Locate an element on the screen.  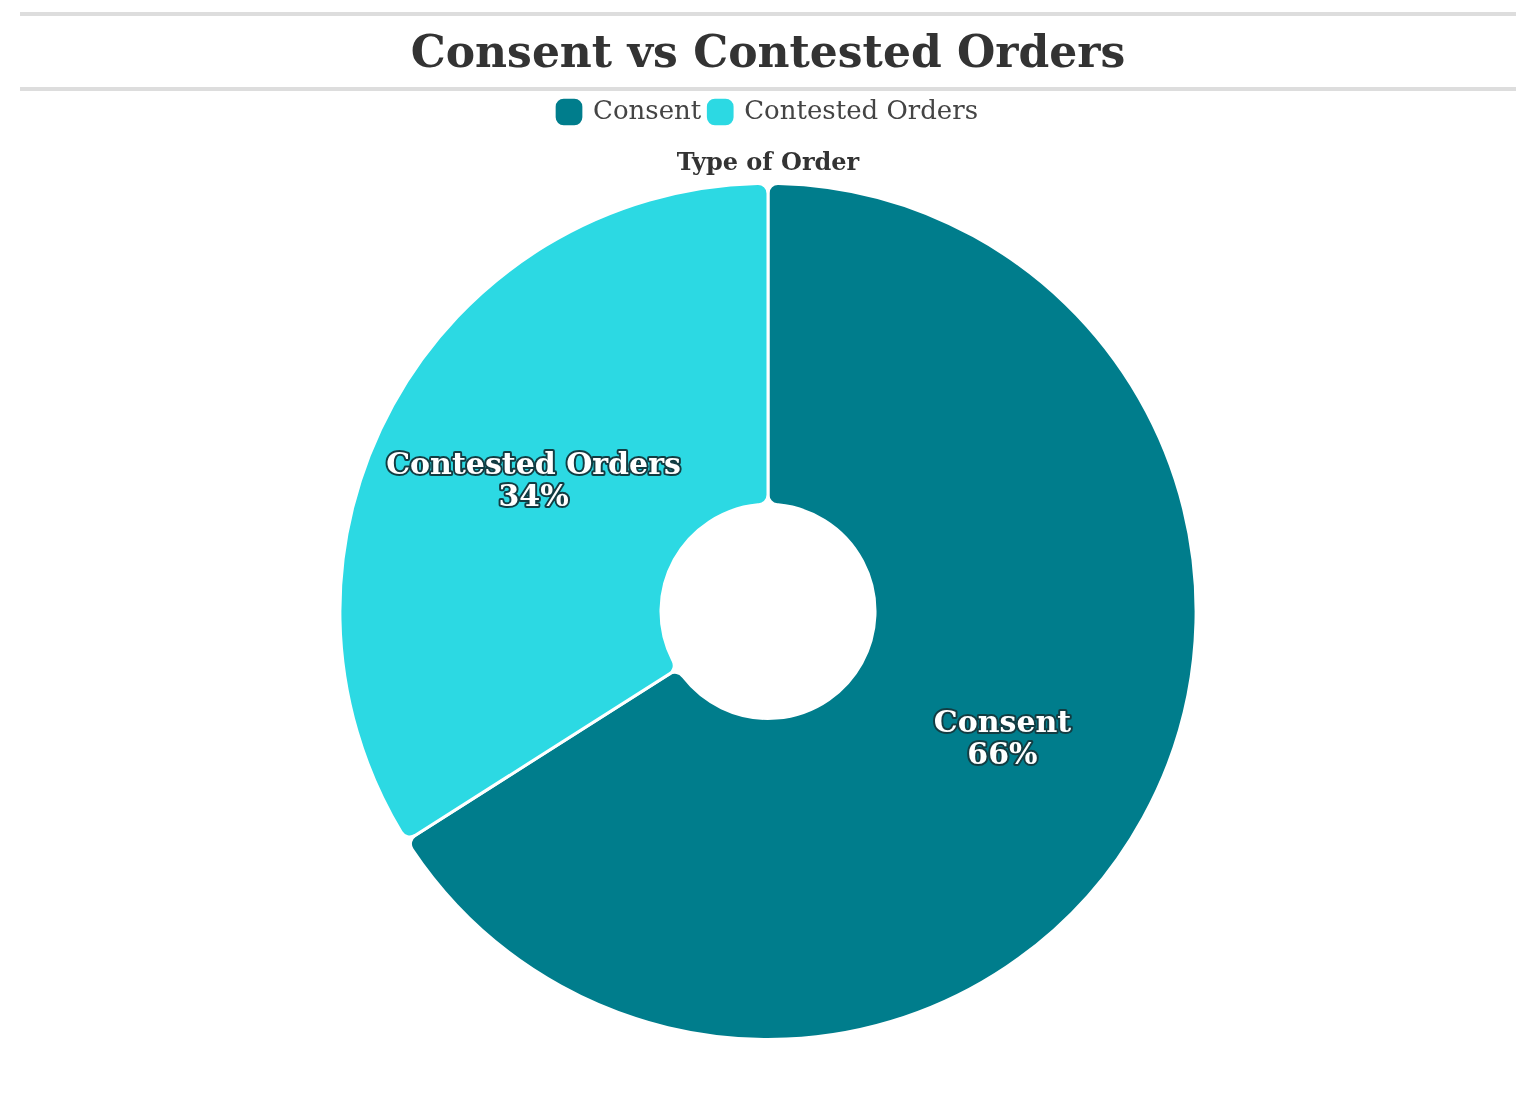
text: Type of Order is located at coordinates (768, 161).